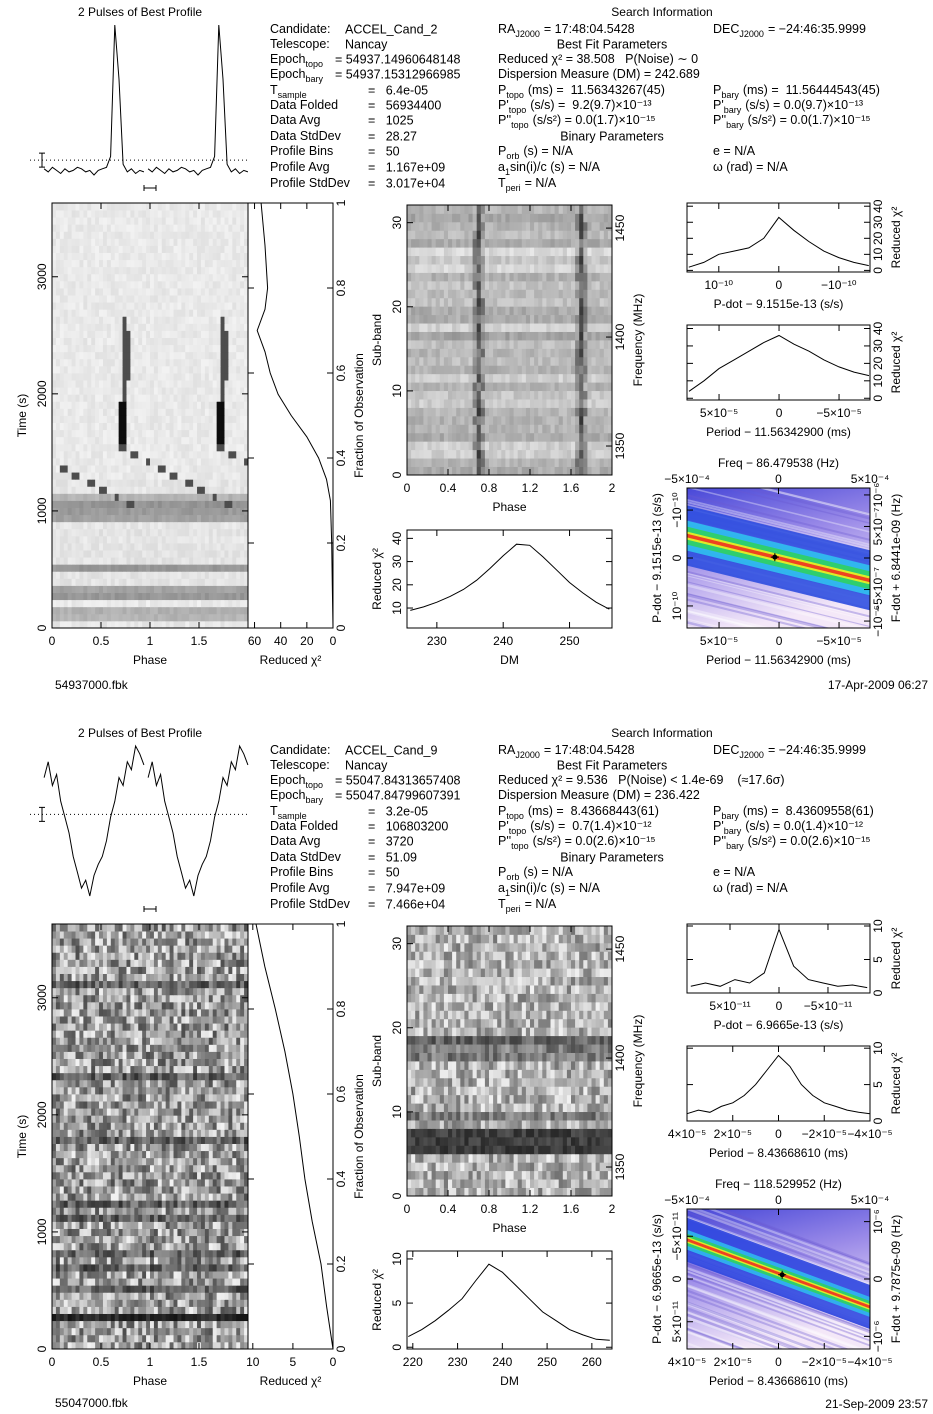 The image size is (933, 1414). Describe the element at coordinates (140, 733) in the screenshot. I see `profile-title: 2 Pulses of Best Profile` at that location.